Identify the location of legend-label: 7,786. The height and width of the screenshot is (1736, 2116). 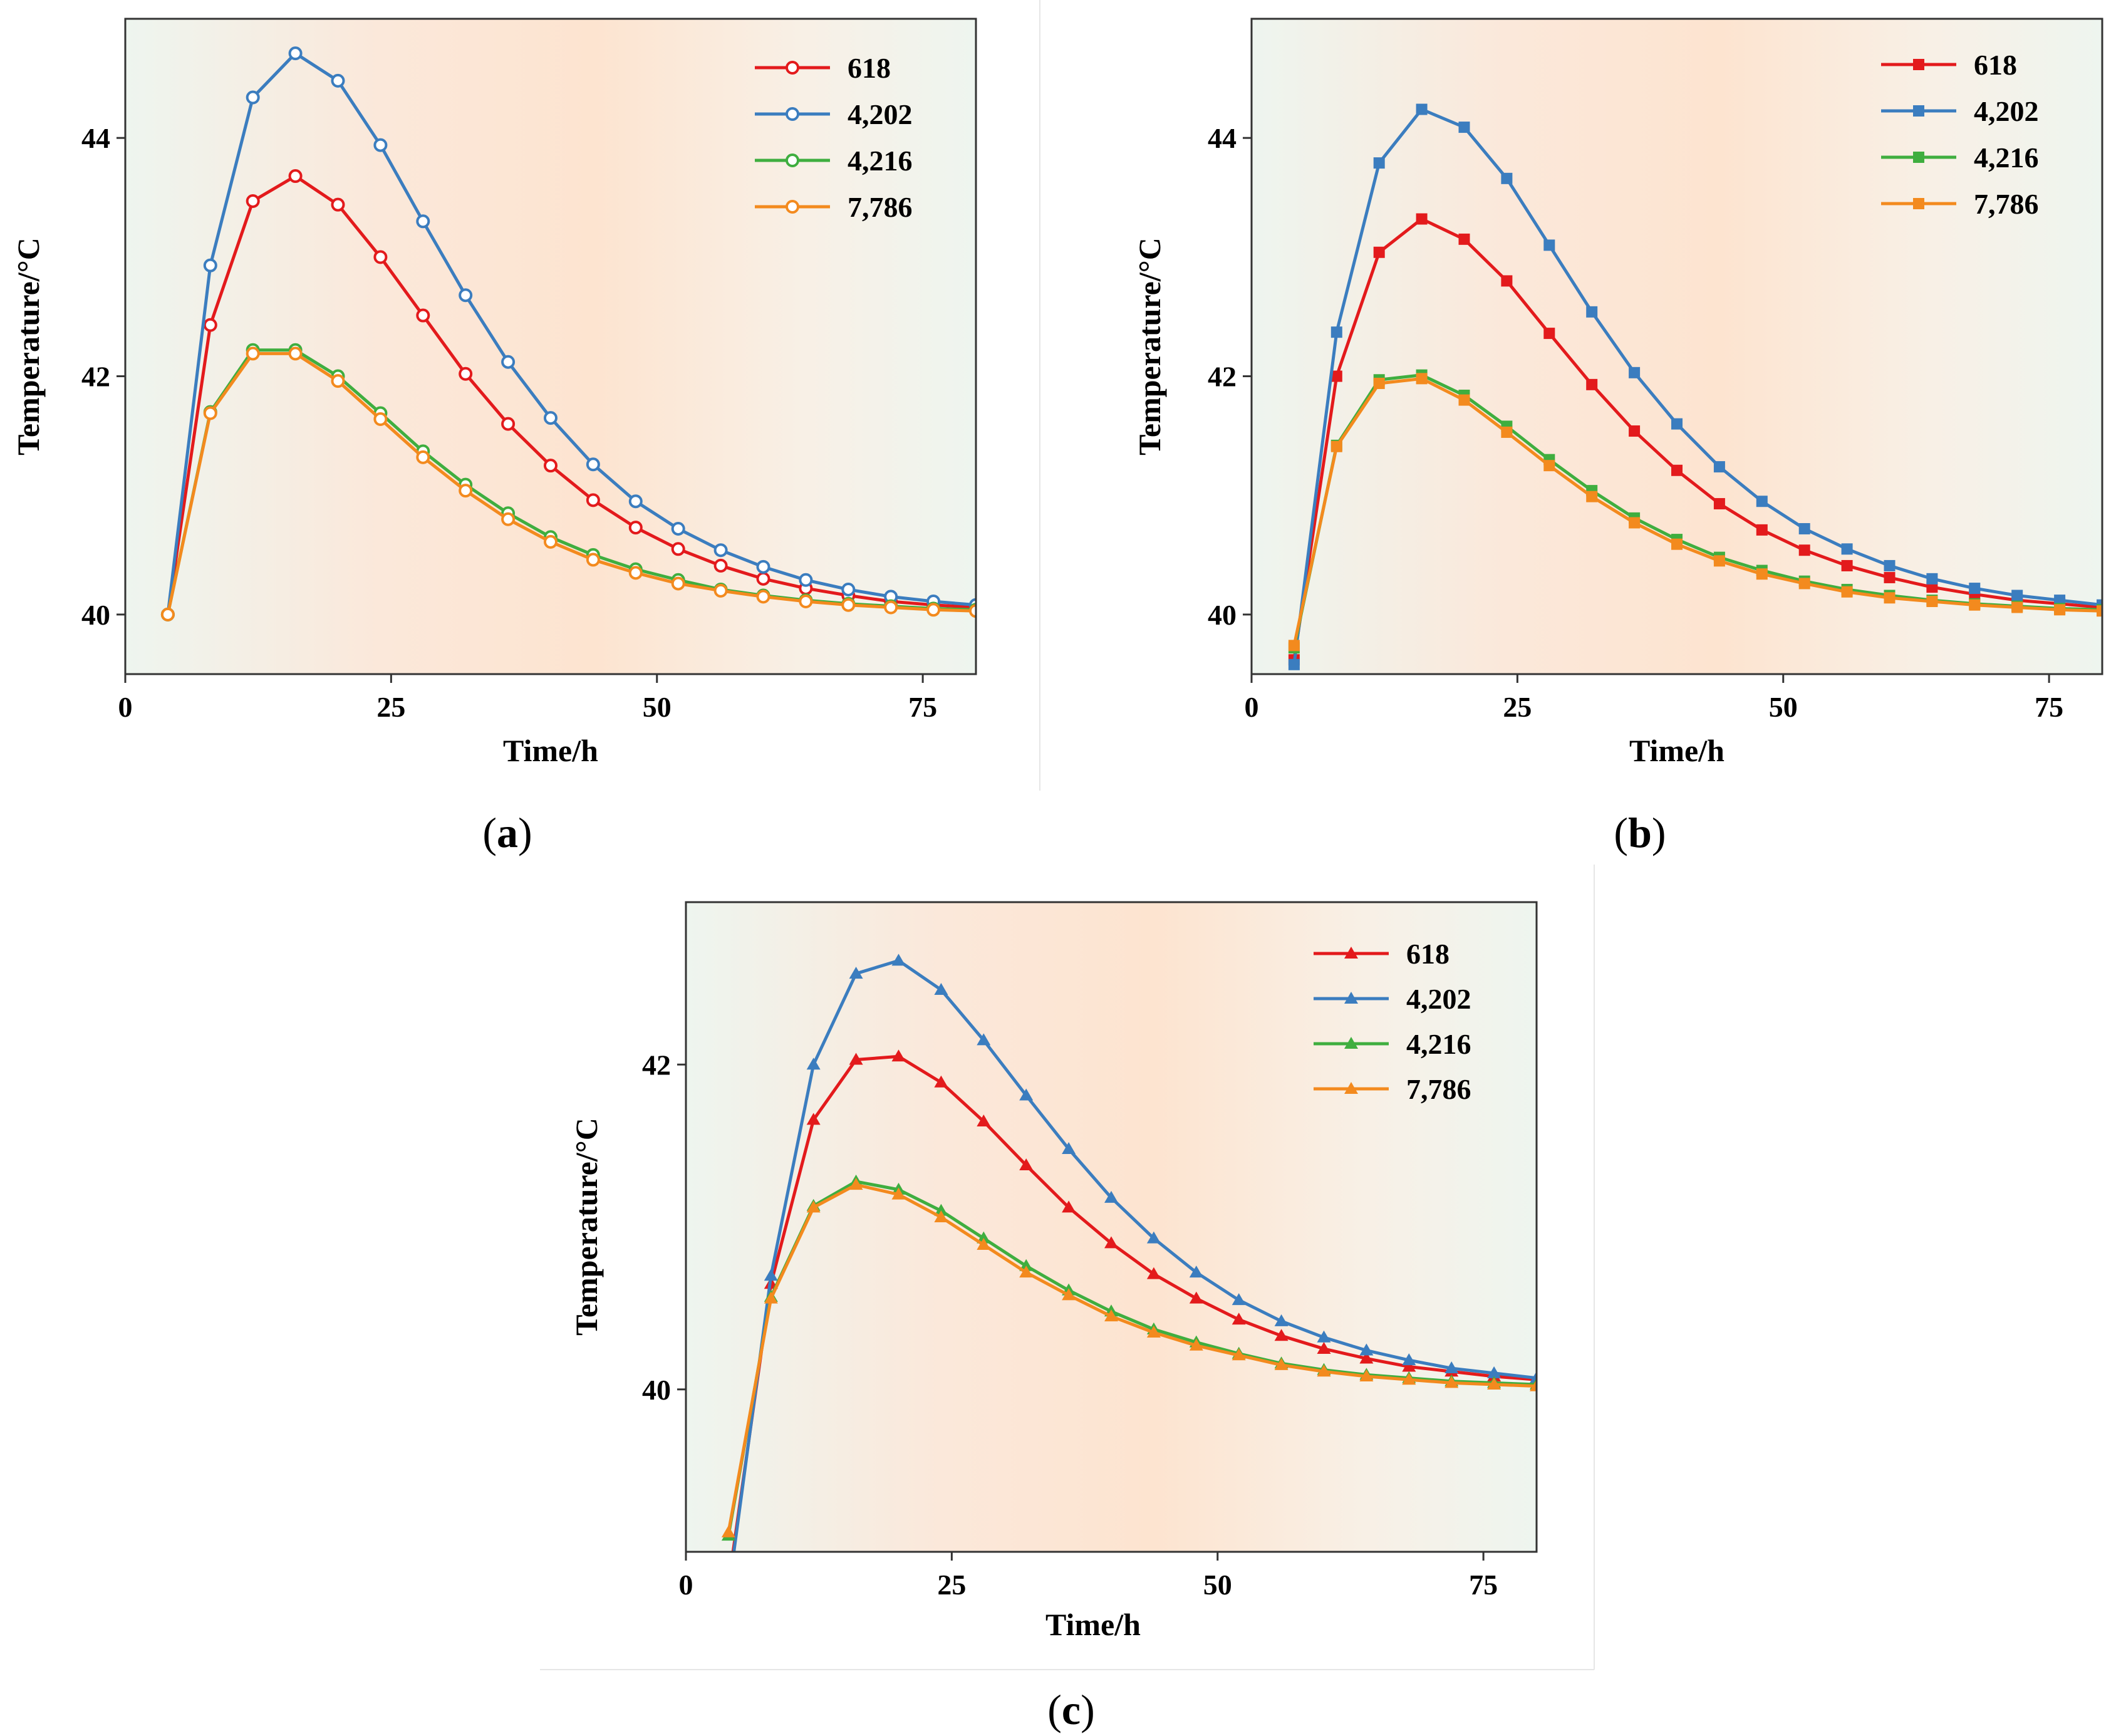
(2006, 204).